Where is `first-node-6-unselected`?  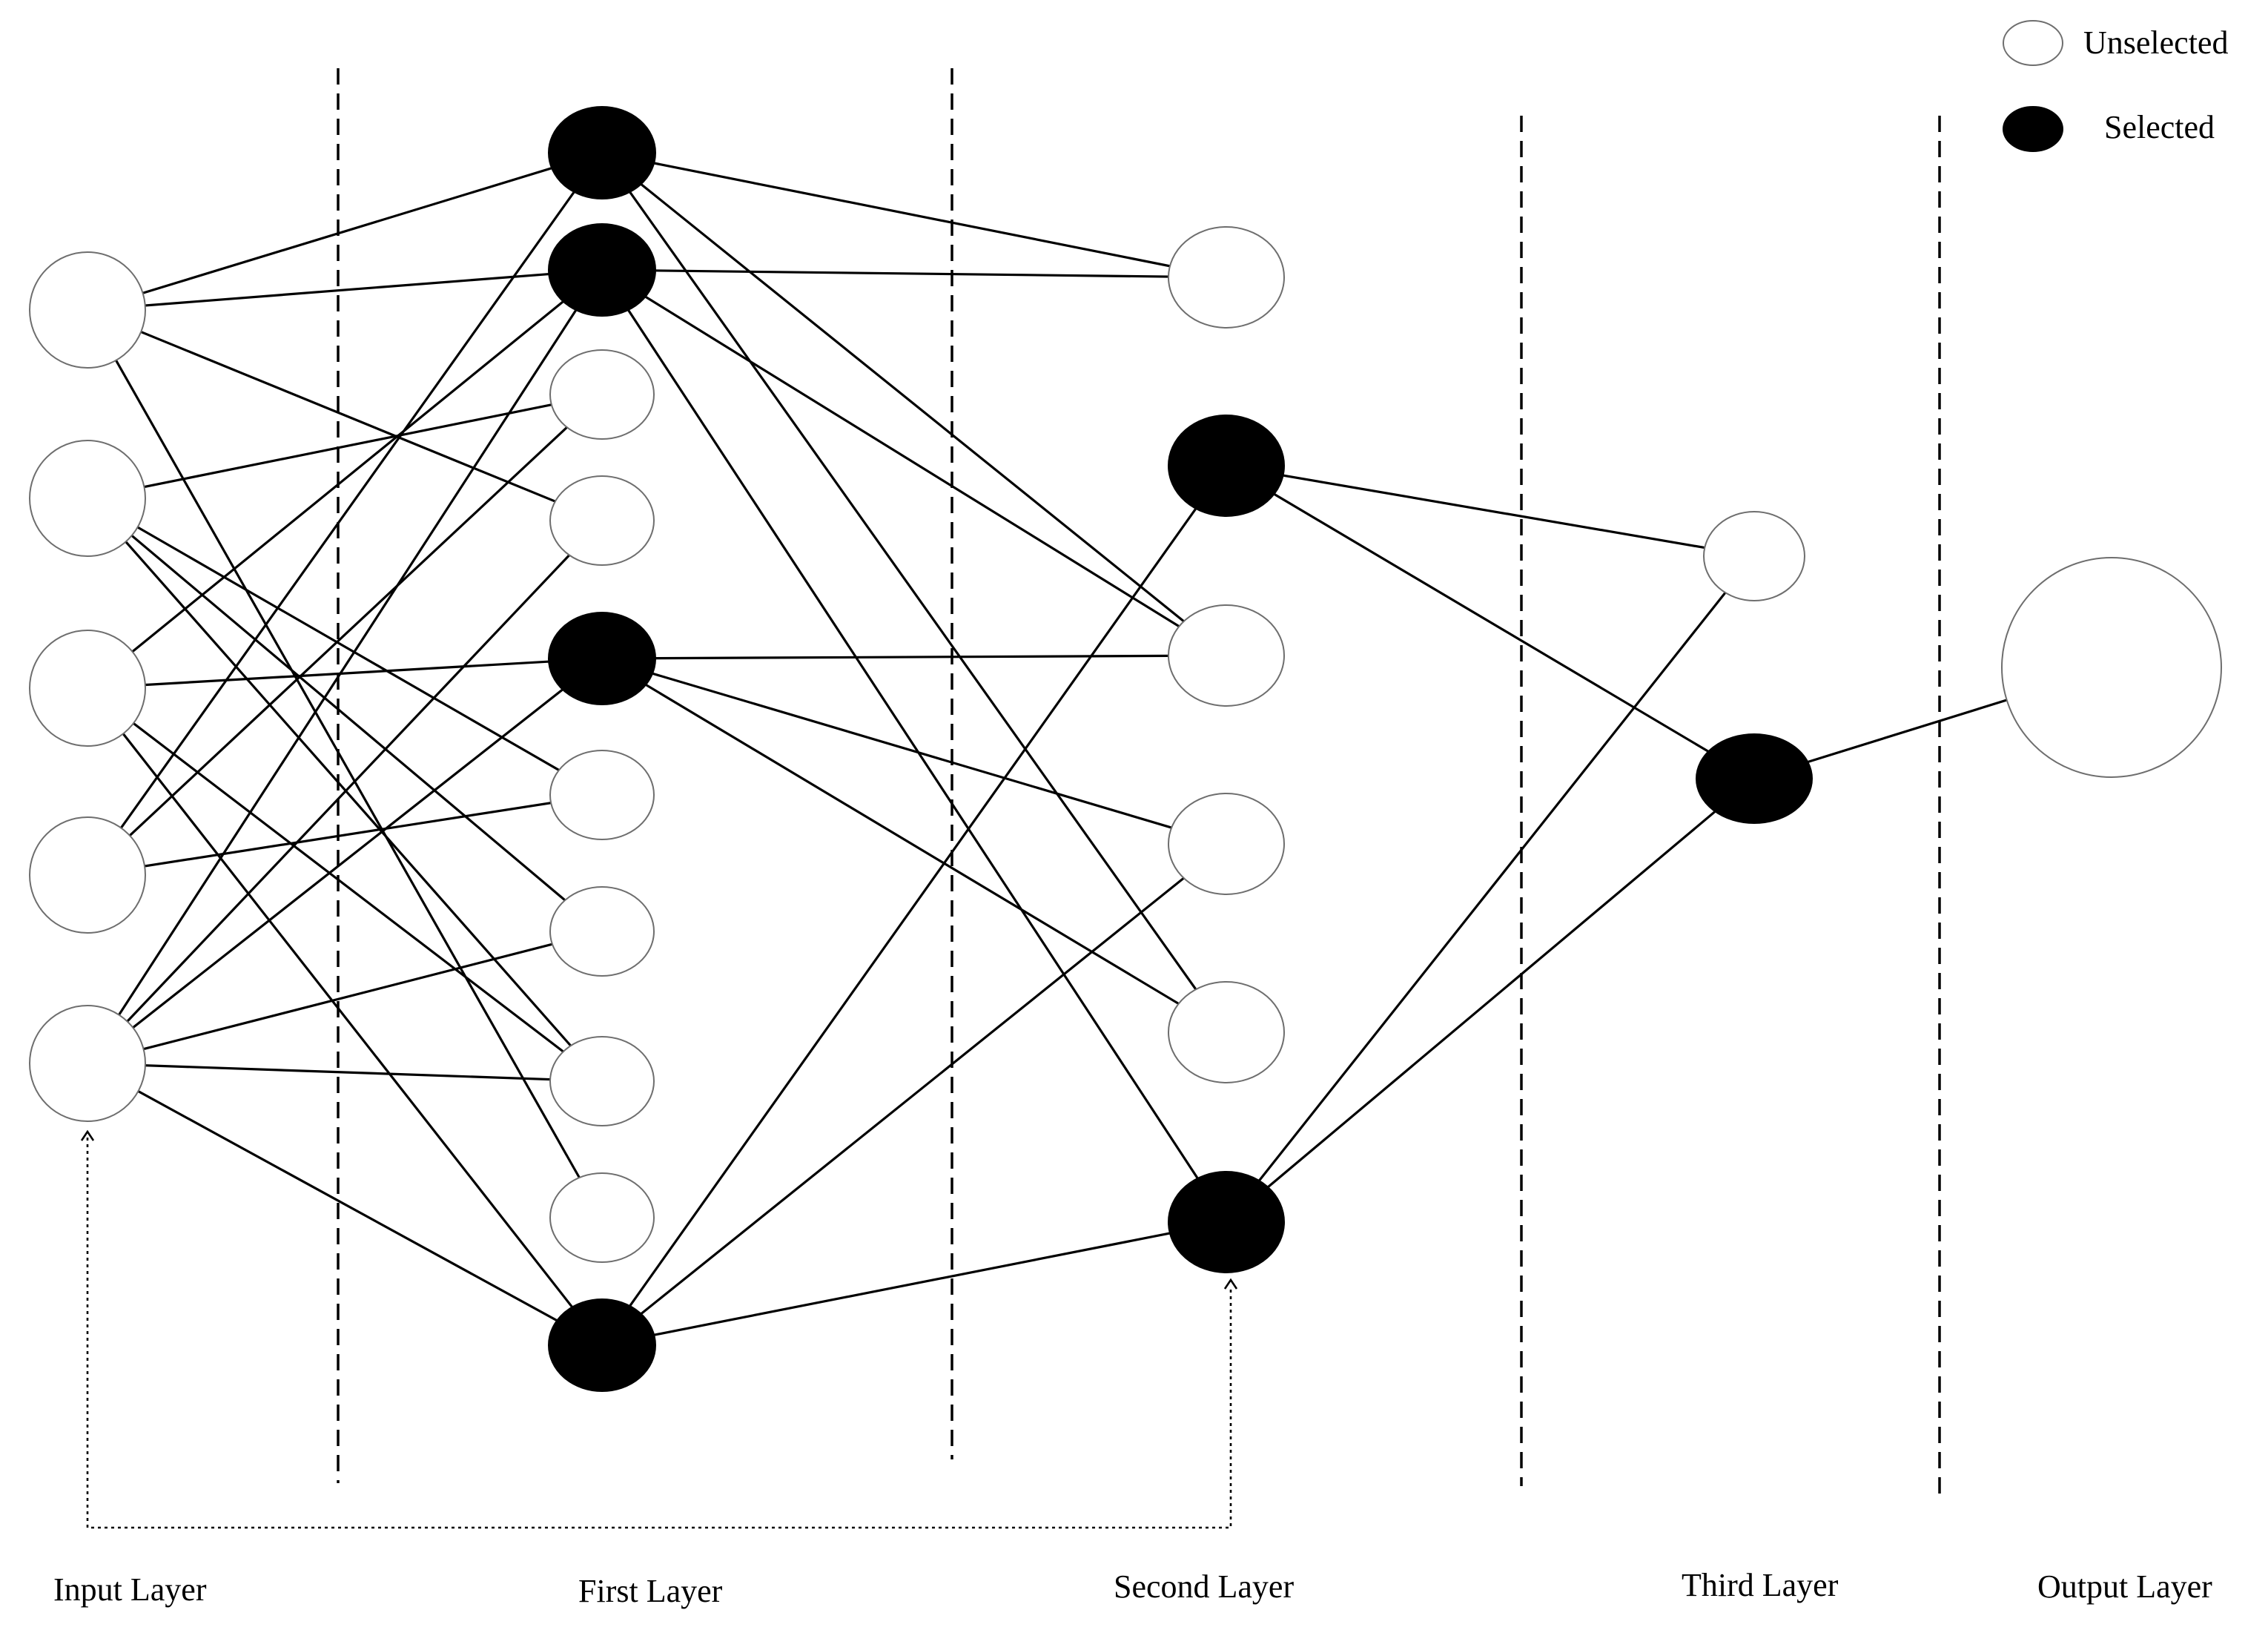 first-node-6-unselected is located at coordinates (602, 795).